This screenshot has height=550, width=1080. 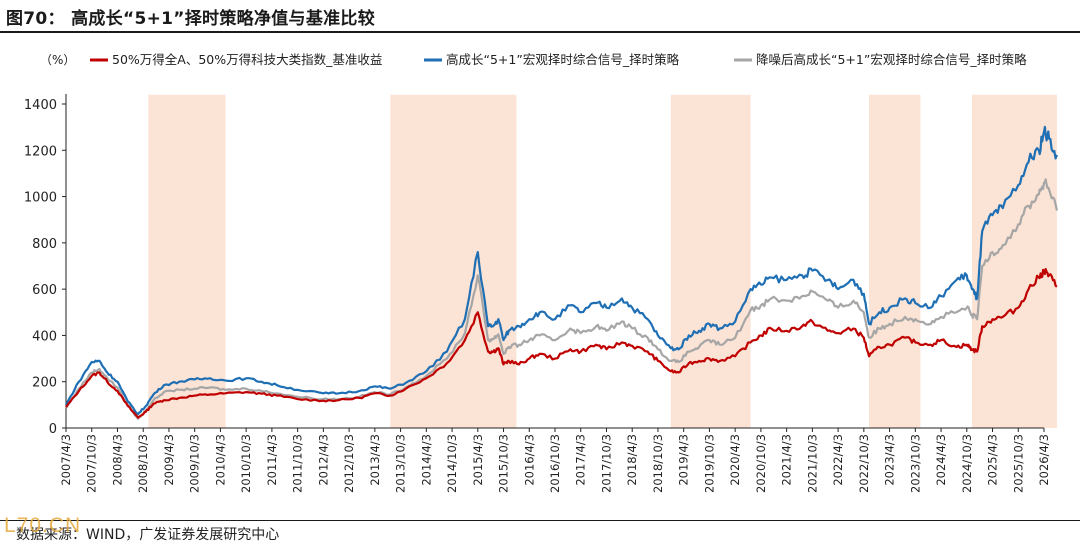 What do you see at coordinates (44, 383) in the screenshot?
I see `y-tick-label: 200` at bounding box center [44, 383].